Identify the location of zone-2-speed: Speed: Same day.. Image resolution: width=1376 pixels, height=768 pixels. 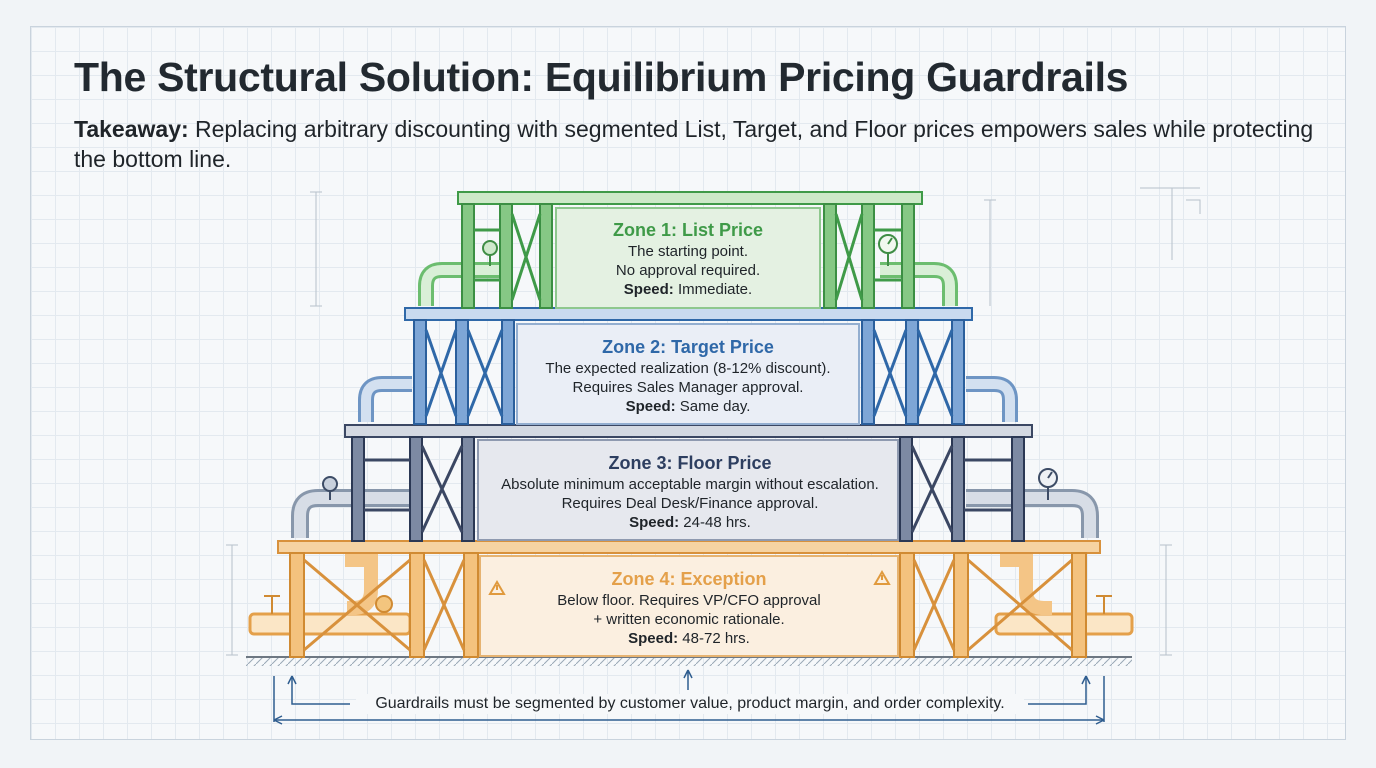
(688, 406).